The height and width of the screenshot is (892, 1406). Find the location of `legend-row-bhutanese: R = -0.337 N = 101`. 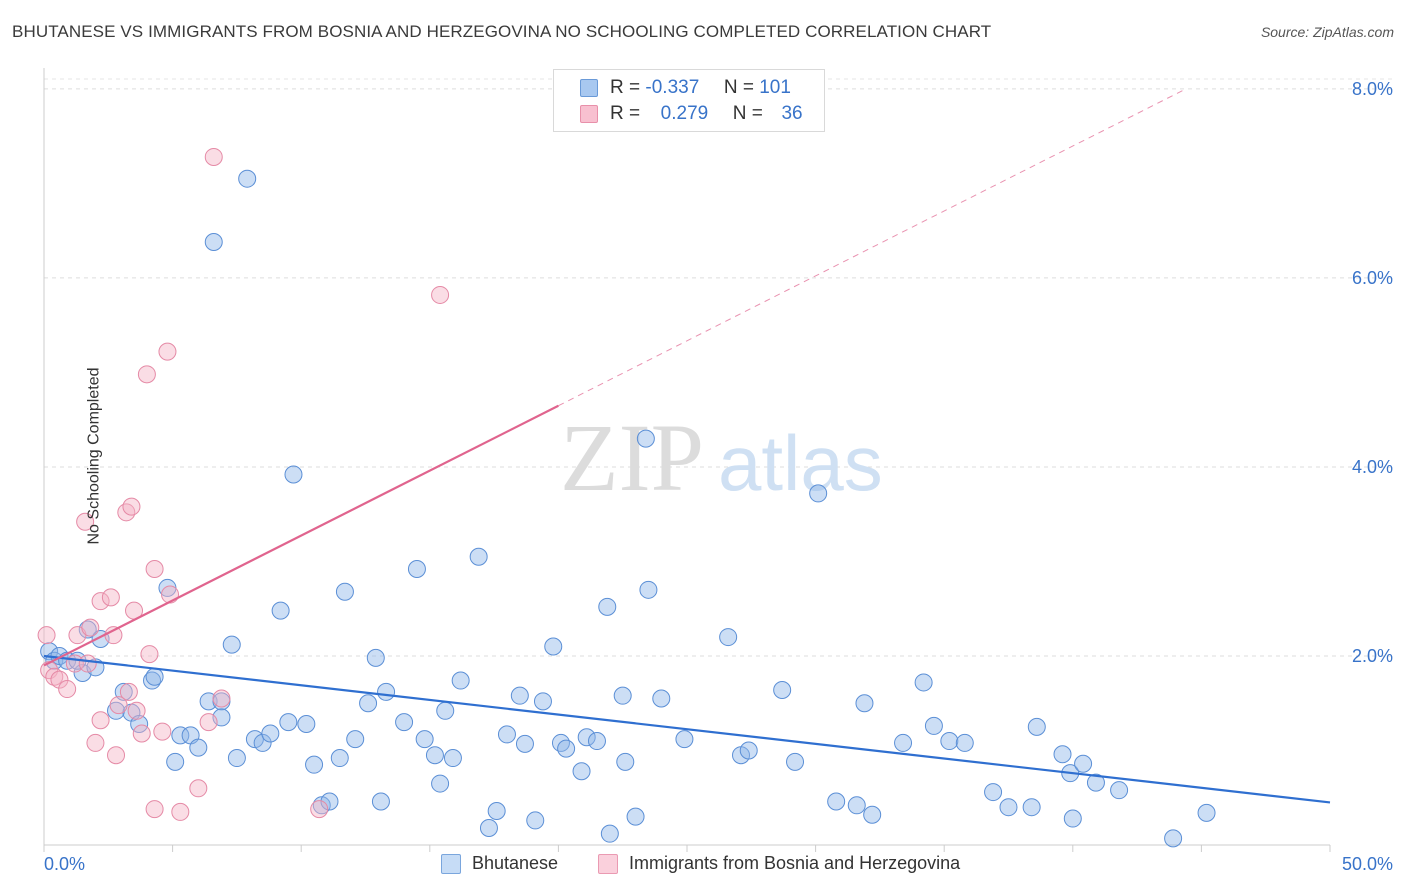

legend-row-bhutanese: R = -0.337 N = 101 is located at coordinates (689, 88).